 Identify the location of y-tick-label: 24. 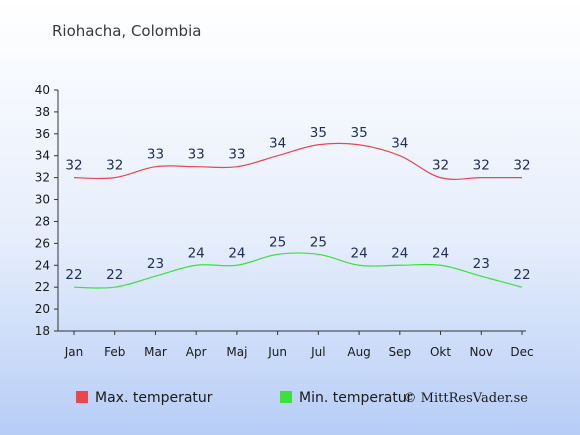
(42, 265).